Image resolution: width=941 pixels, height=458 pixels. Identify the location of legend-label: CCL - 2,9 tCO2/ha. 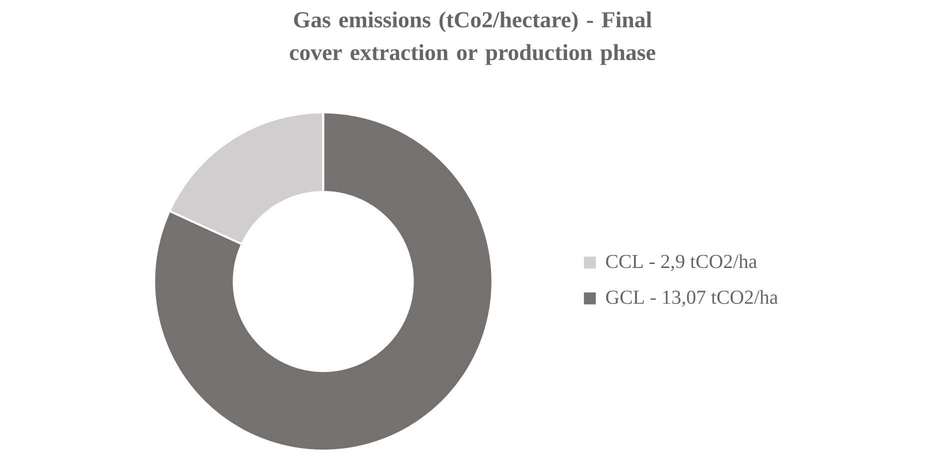
(681, 263).